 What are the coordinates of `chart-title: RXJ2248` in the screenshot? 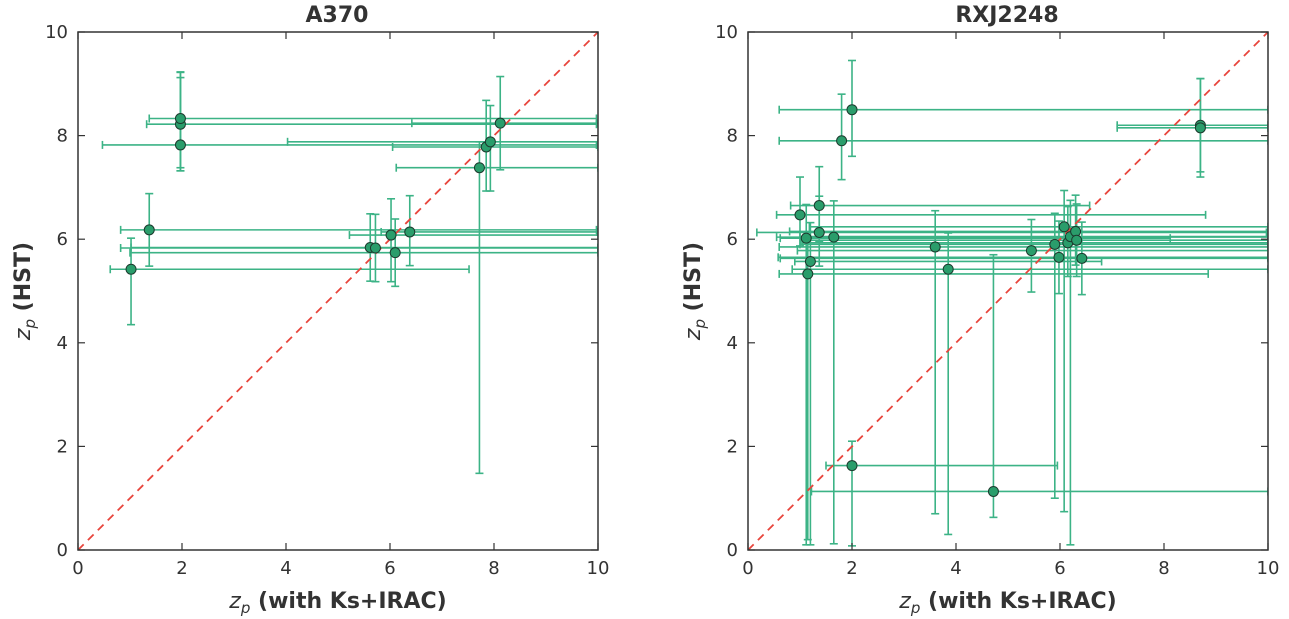 It's located at (1006, 15).